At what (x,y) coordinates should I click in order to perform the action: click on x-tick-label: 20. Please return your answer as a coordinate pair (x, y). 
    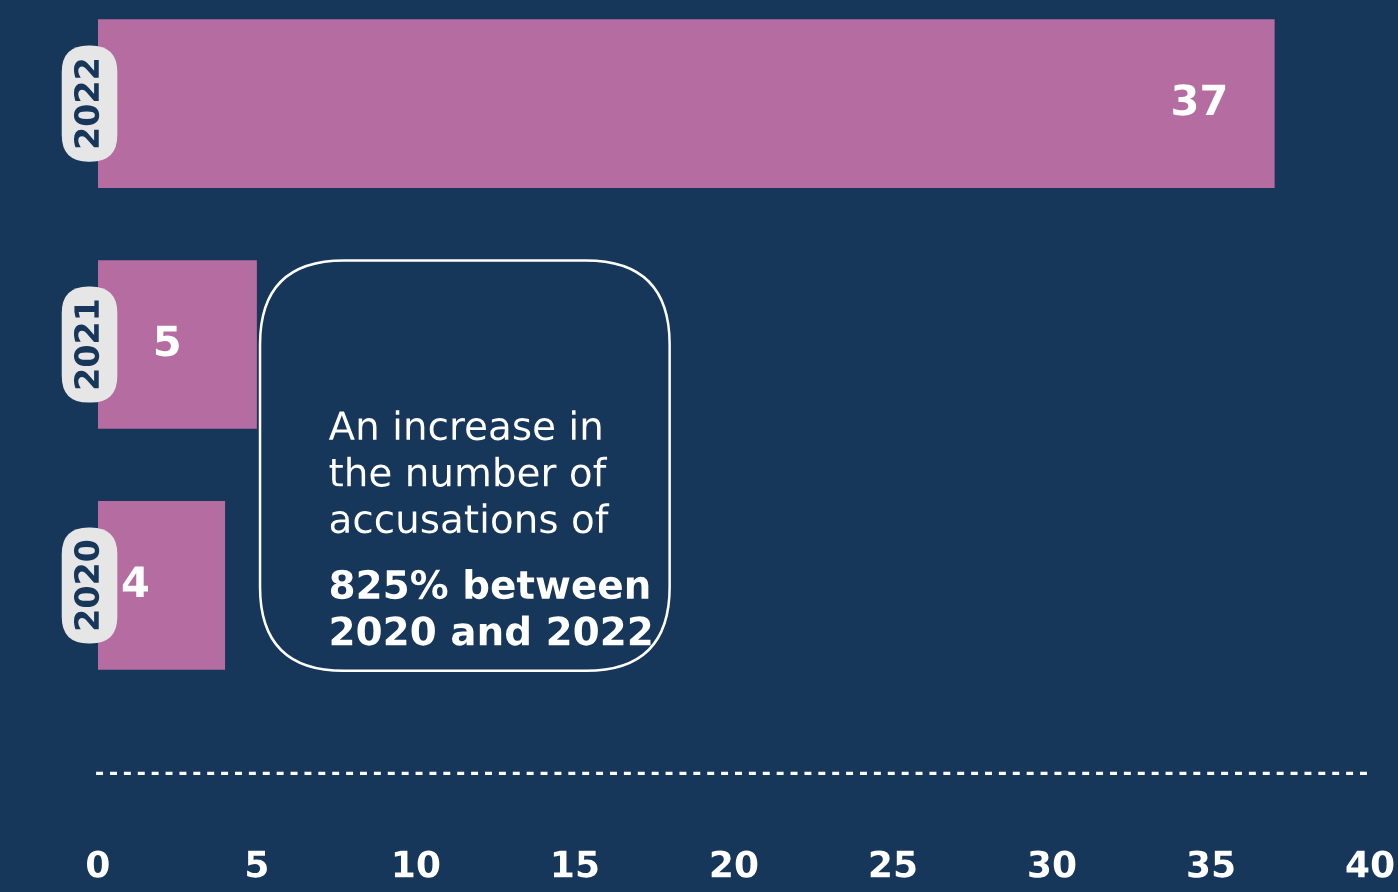
    Looking at the image, I should click on (734, 864).